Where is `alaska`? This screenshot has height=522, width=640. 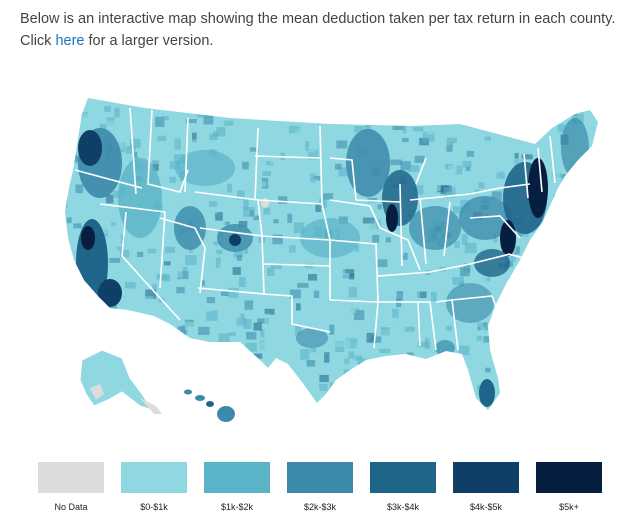
alaska is located at coordinates (120, 381).